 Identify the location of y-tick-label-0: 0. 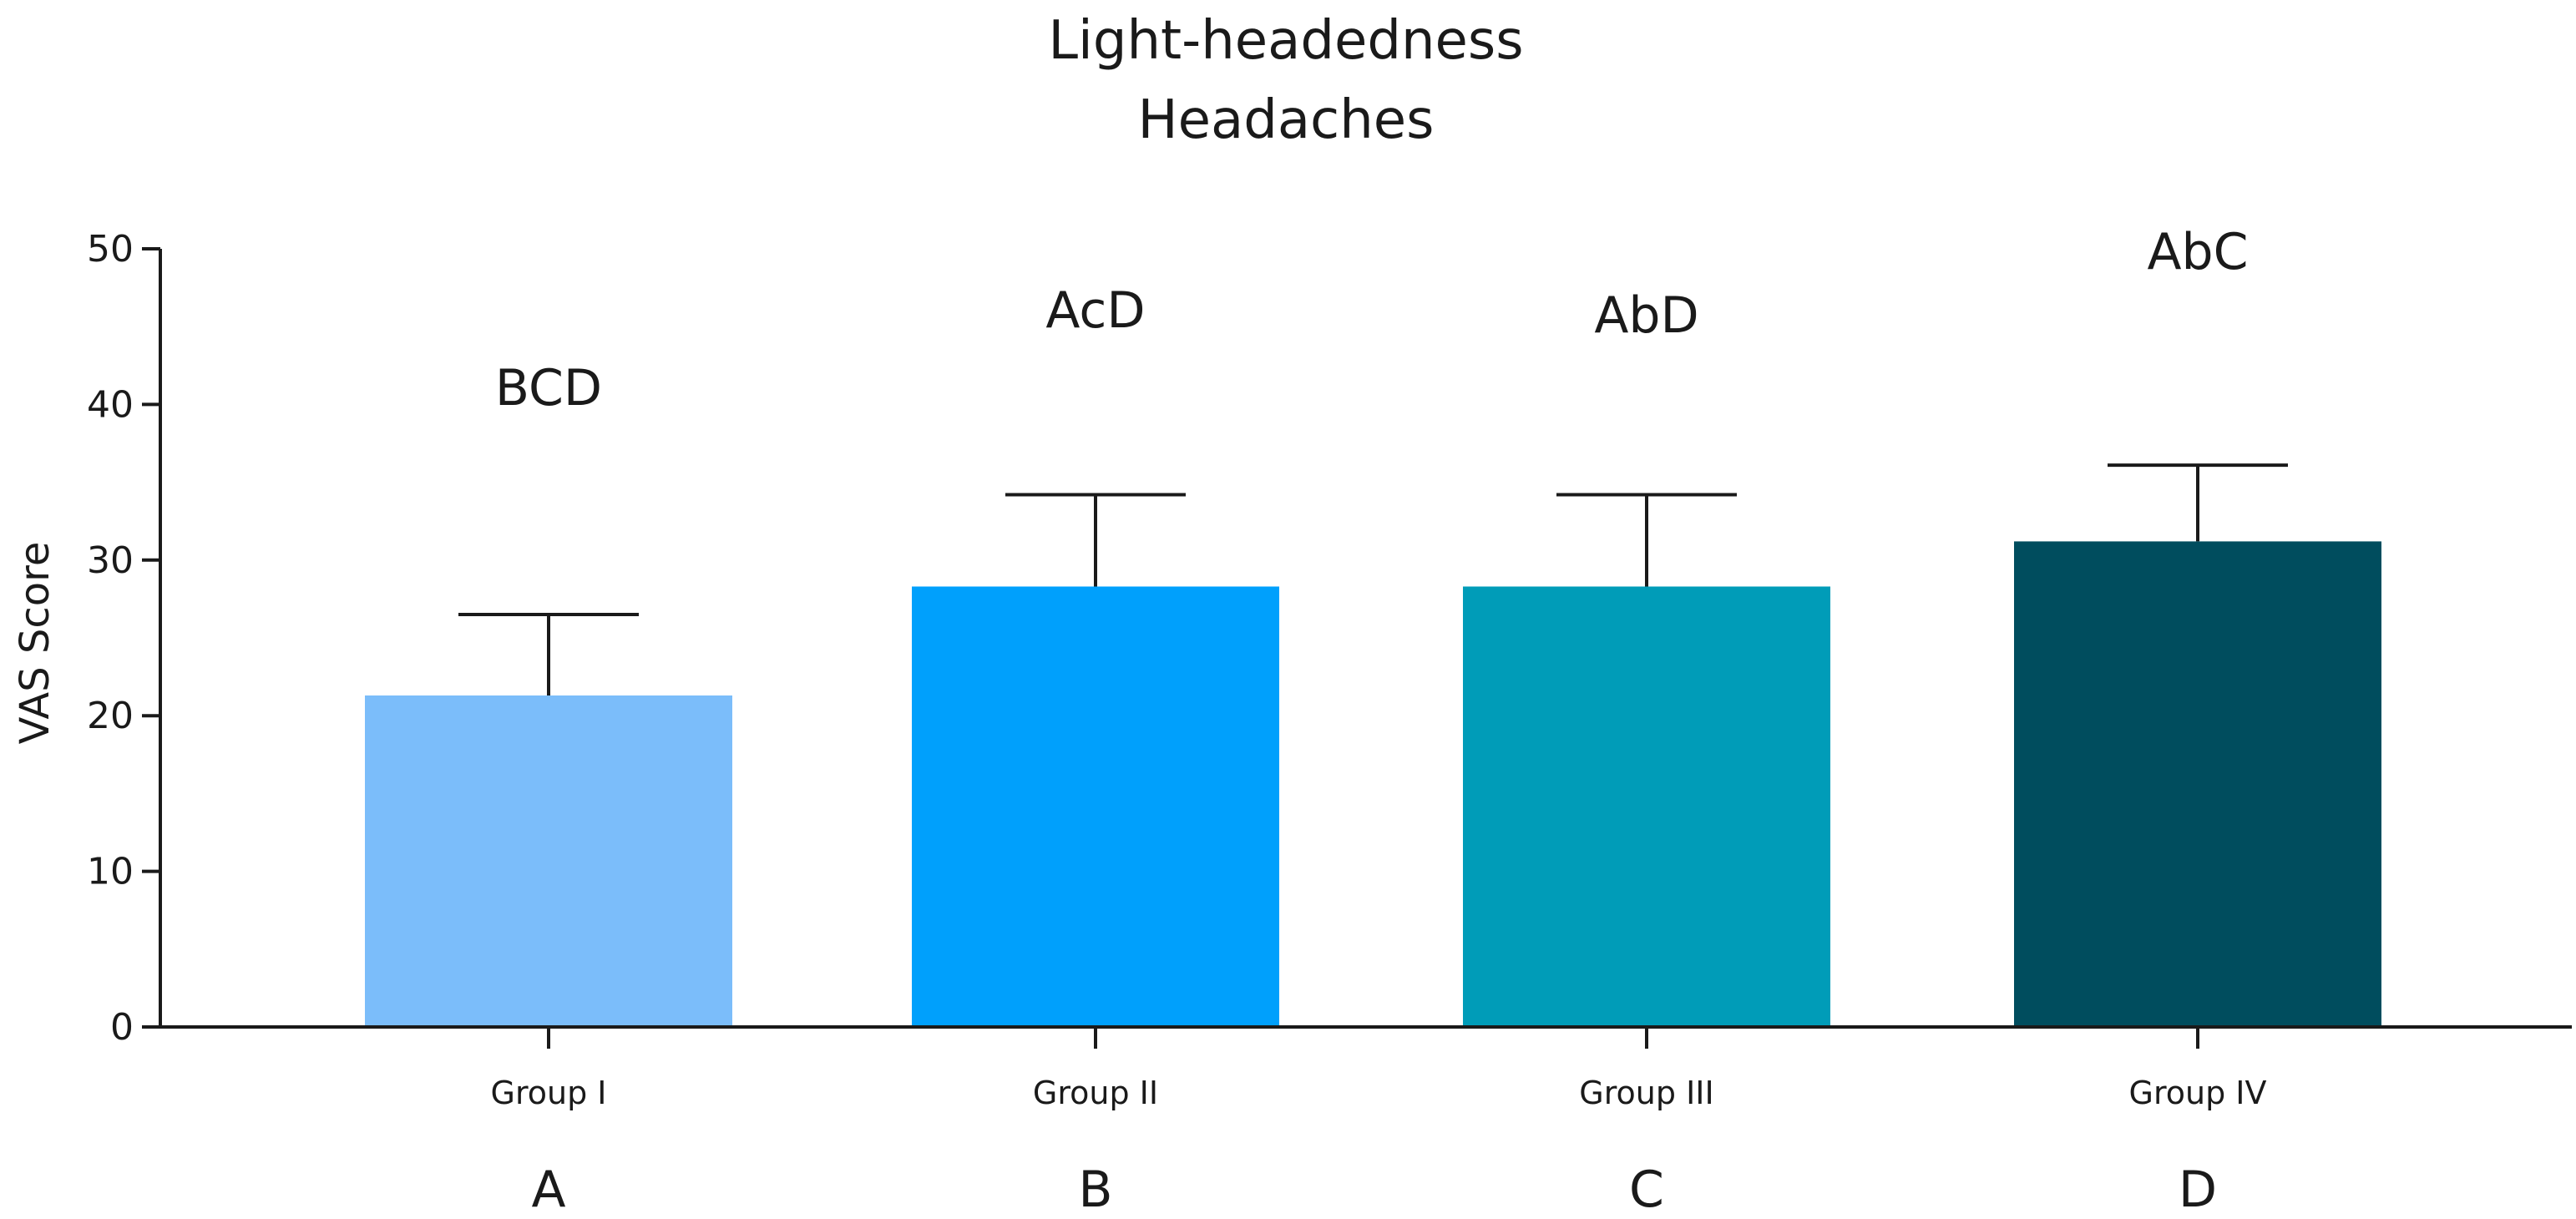
(122, 1027).